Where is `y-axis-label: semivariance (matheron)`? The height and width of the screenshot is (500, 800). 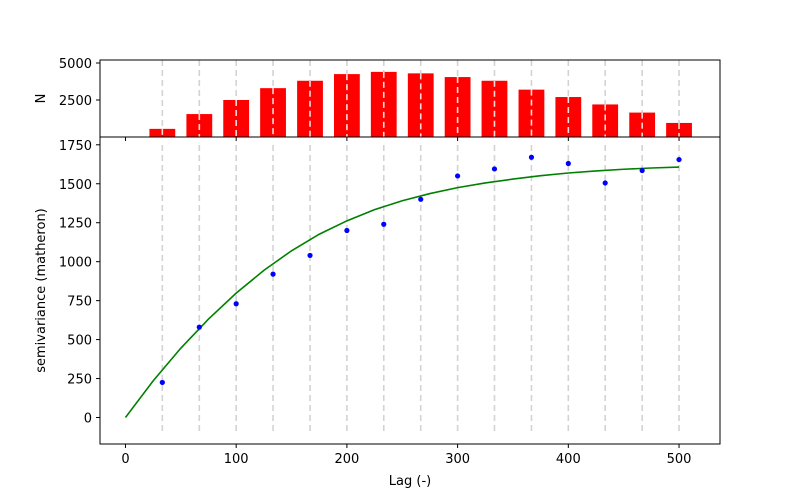 y-axis-label: semivariance (matheron) is located at coordinates (41, 290).